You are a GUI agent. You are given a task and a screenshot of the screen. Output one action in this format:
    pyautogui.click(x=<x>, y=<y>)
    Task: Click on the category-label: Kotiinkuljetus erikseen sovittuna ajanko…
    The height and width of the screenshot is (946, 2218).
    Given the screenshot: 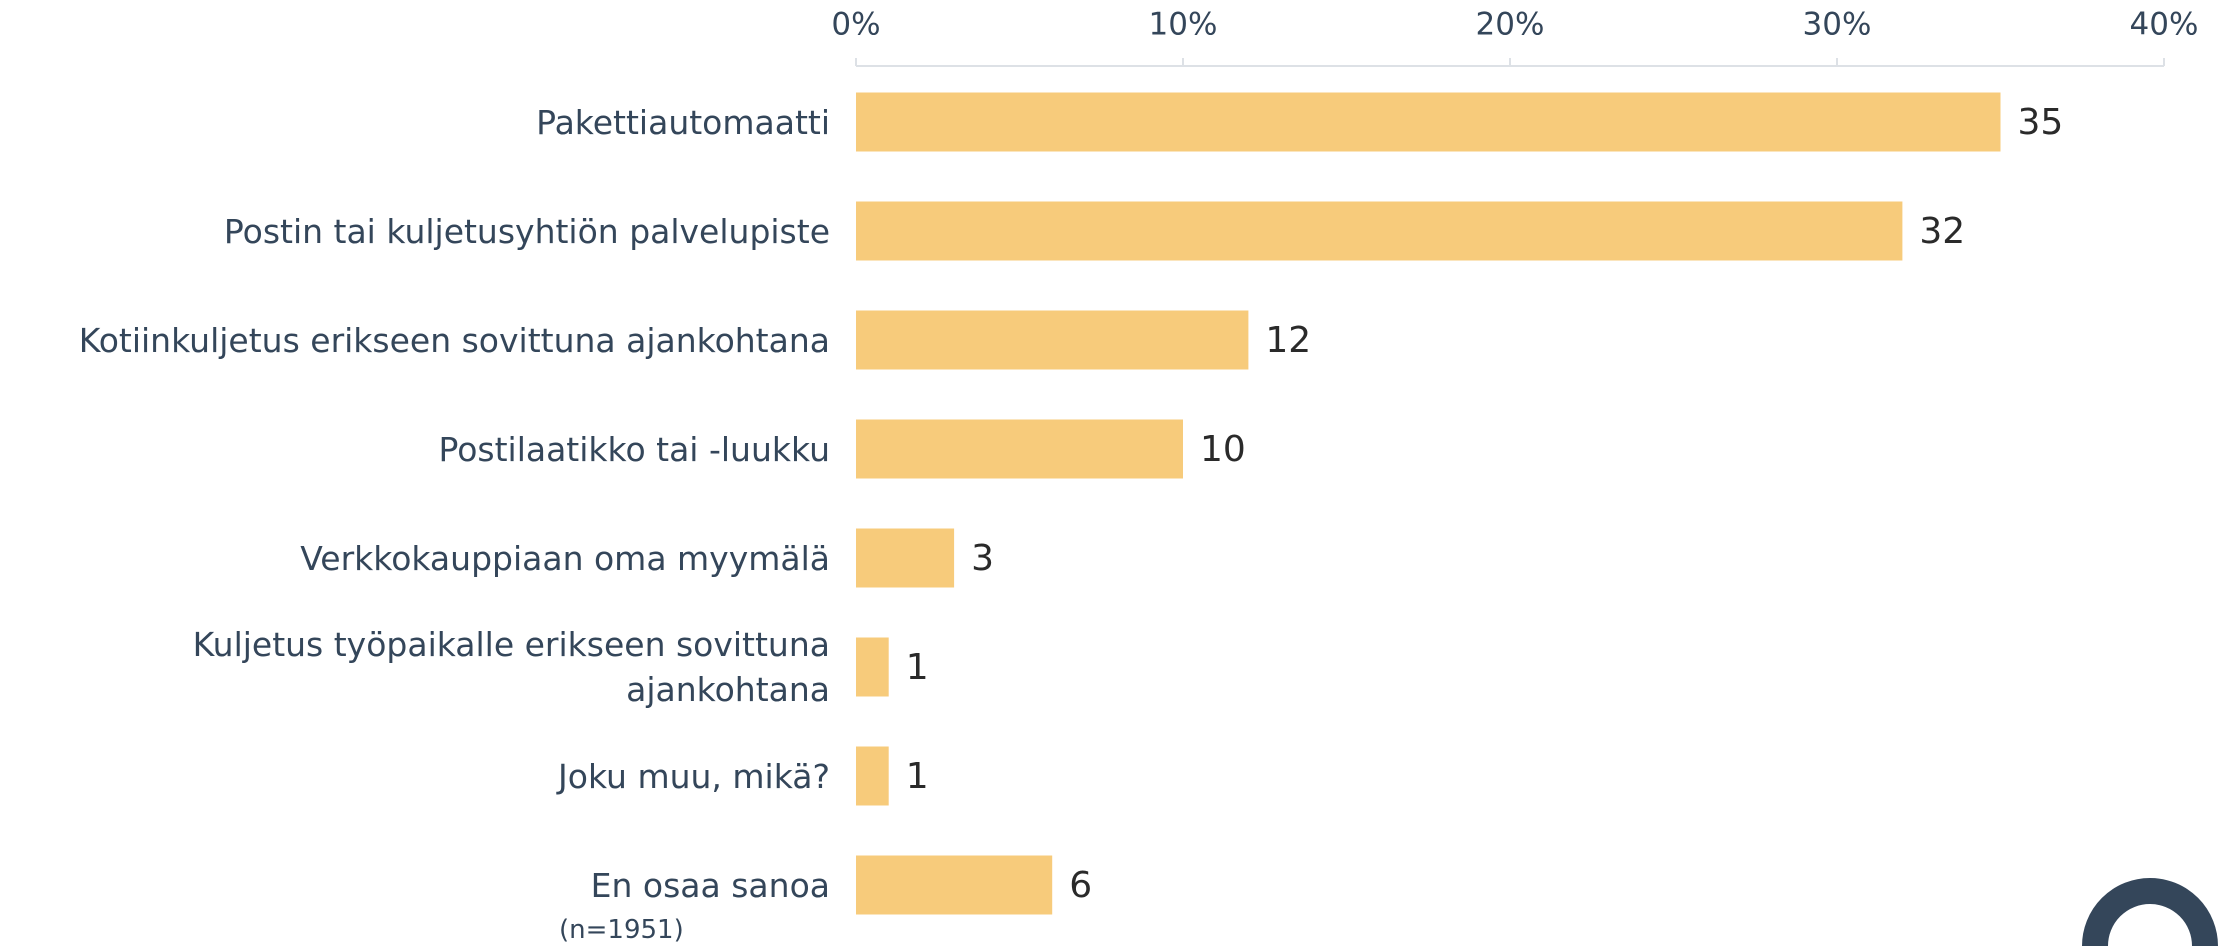 What is the action you would take?
    pyautogui.click(x=454, y=340)
    